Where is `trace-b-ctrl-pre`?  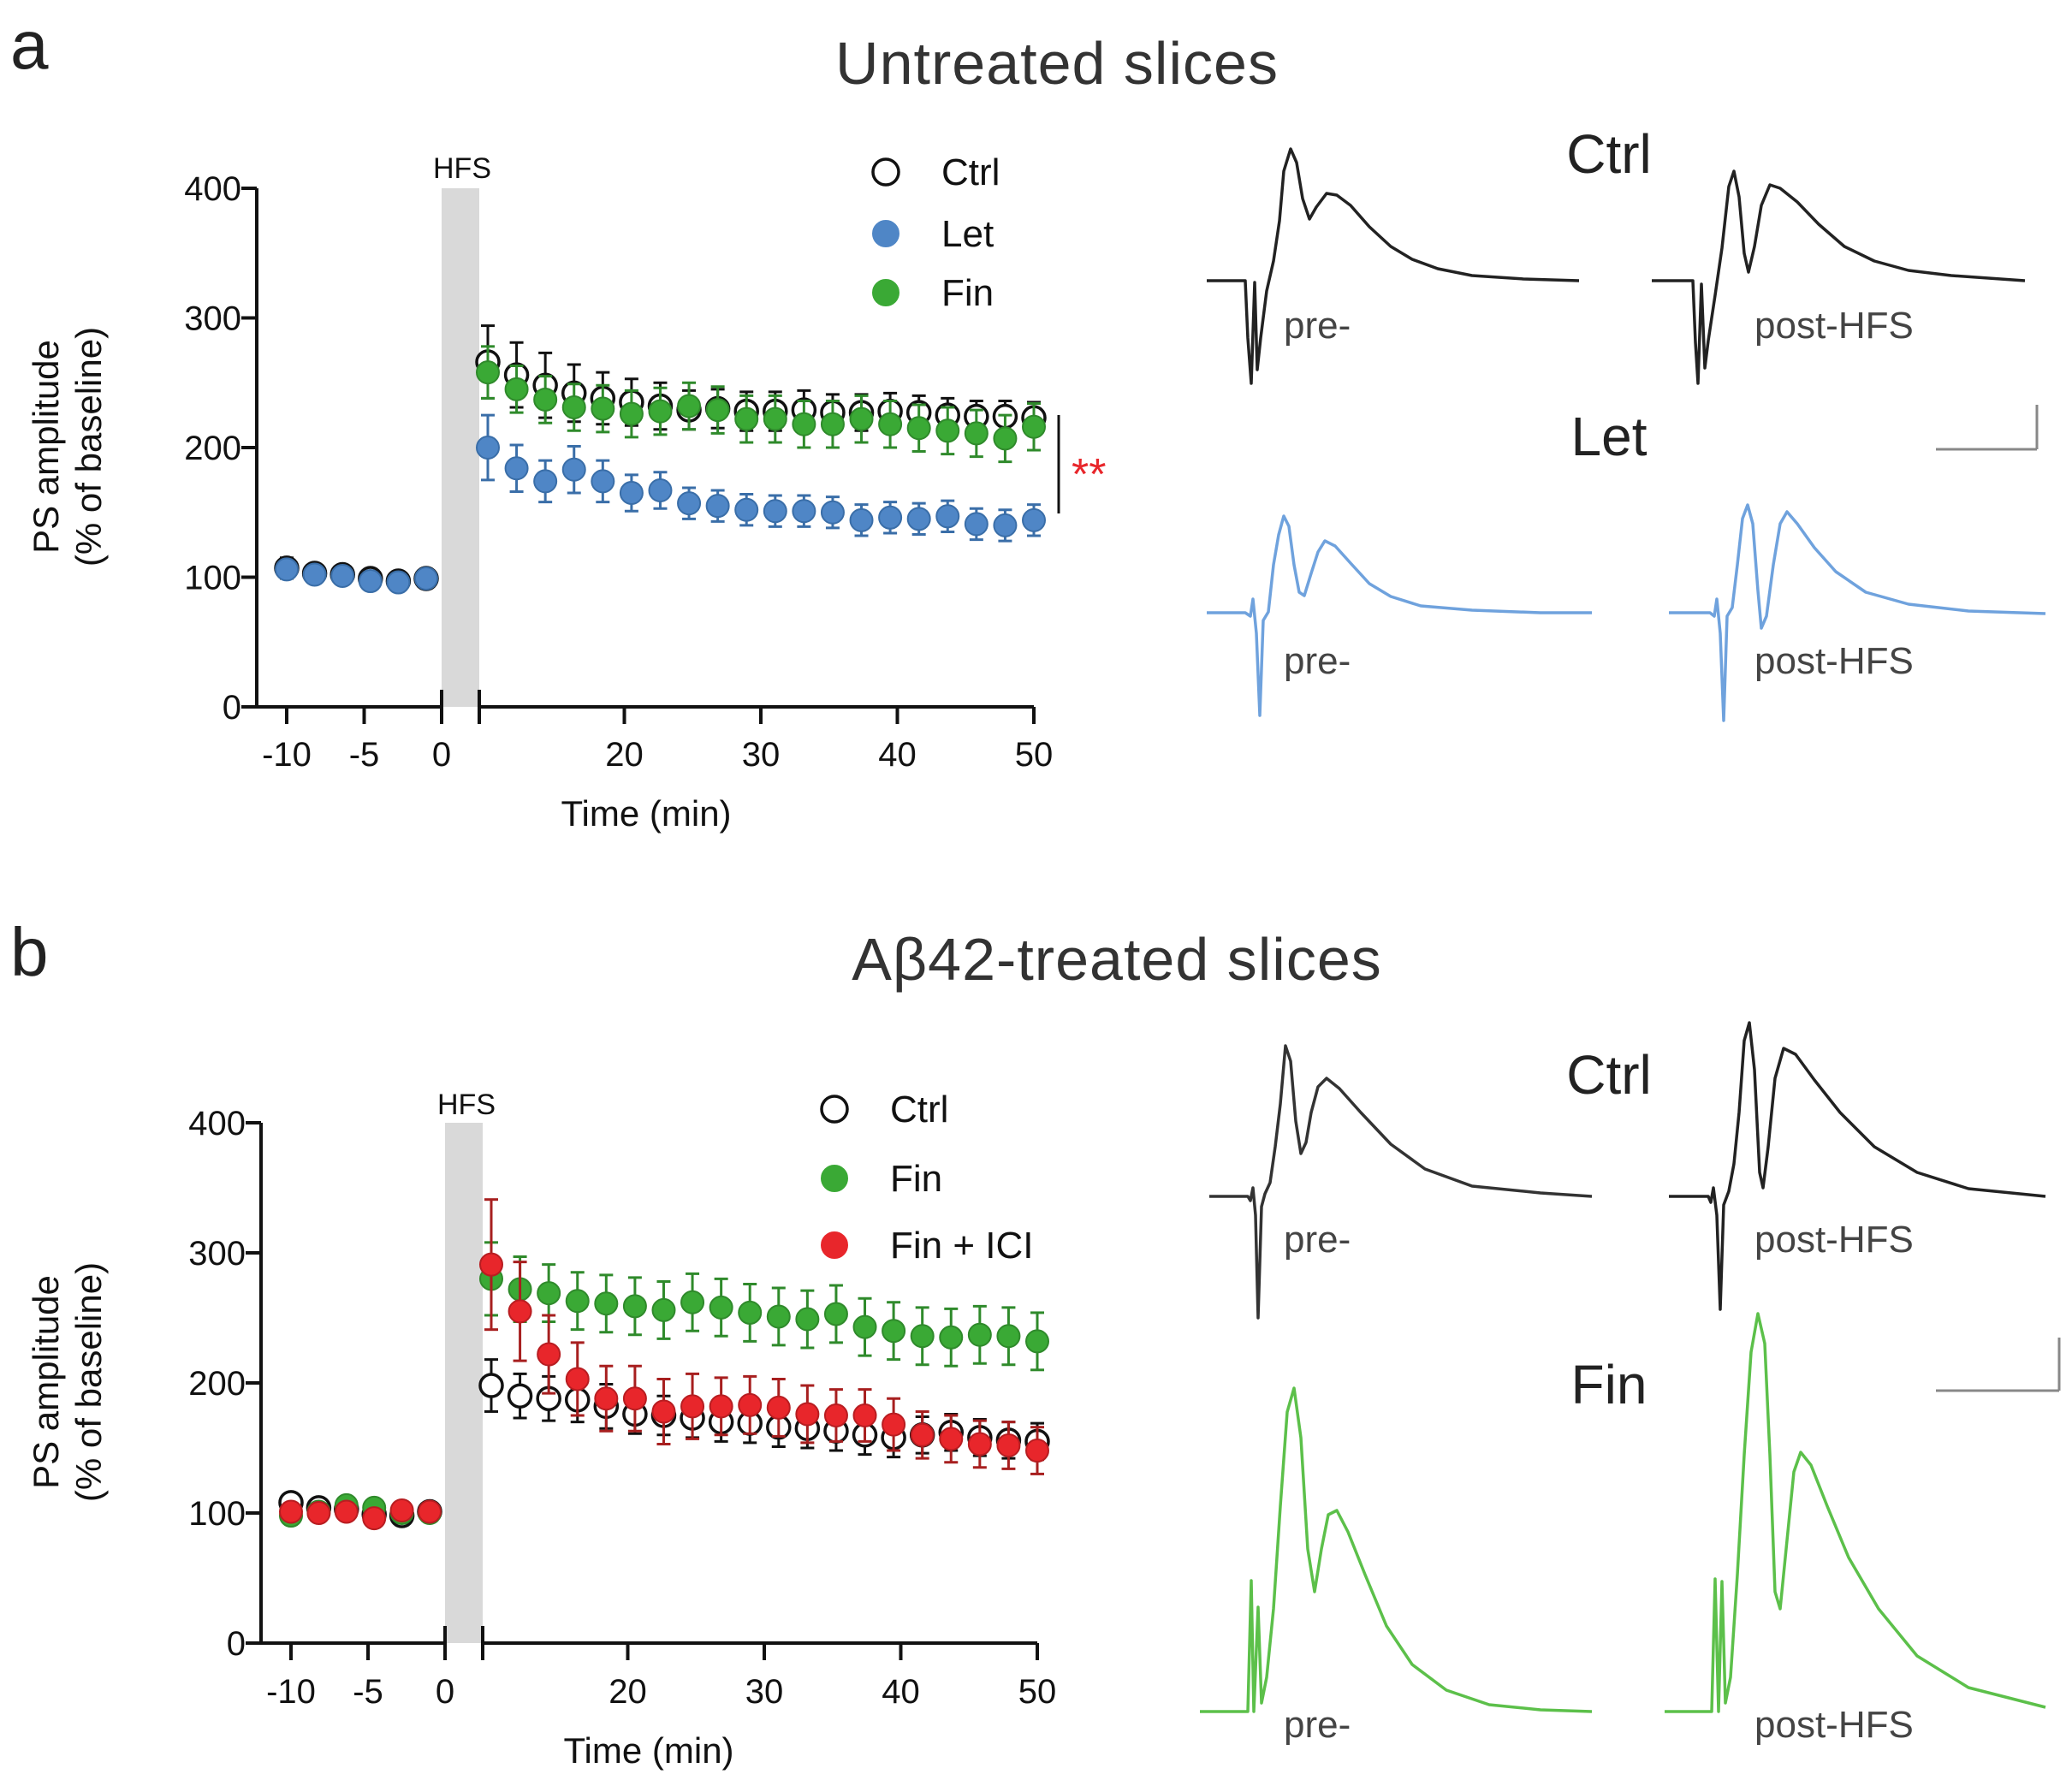 trace-b-ctrl-pre is located at coordinates (1401, 1182).